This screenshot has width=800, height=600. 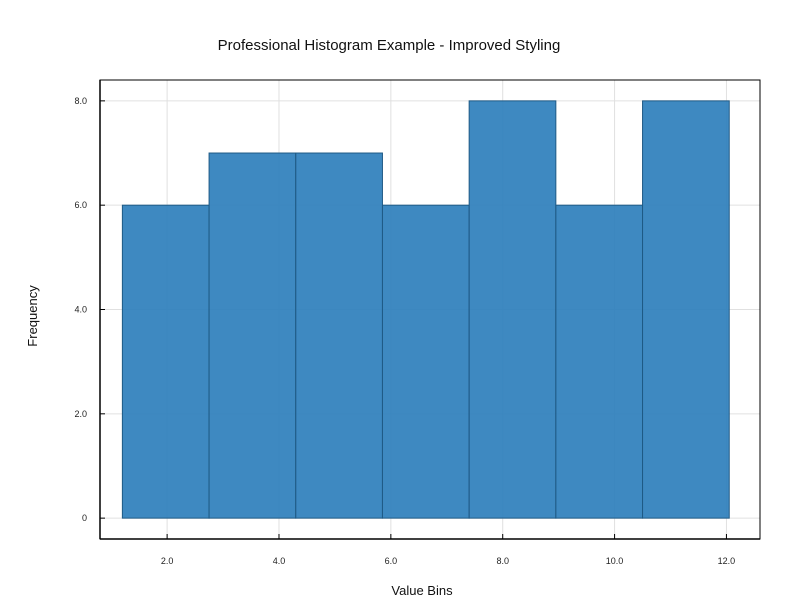 I want to click on x-tick-label-5: 12.0, so click(x=727, y=561).